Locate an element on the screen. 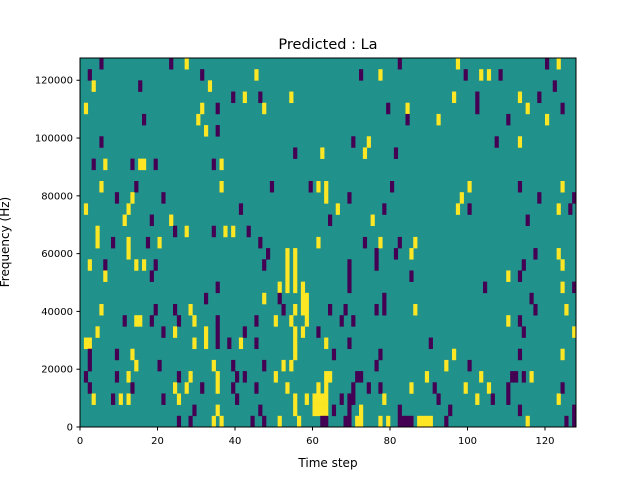 The height and width of the screenshot is (484, 640). x-tick-label: 100 is located at coordinates (467, 441).